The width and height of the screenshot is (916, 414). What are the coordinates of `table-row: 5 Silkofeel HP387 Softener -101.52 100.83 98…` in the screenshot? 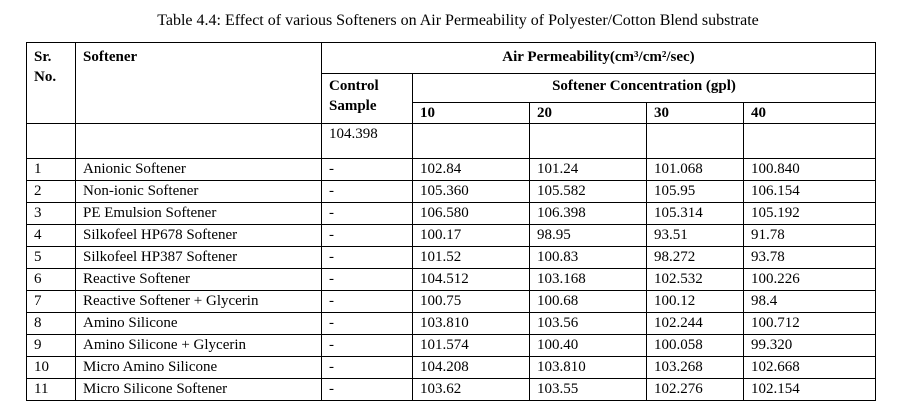 It's located at (451, 257).